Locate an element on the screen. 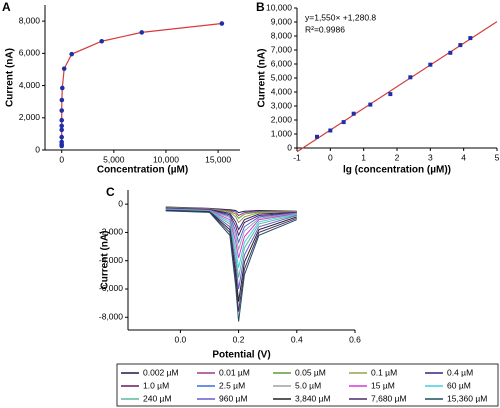 This screenshot has height=408, width=500. y-tick-label: -4,000 is located at coordinates (111, 260).